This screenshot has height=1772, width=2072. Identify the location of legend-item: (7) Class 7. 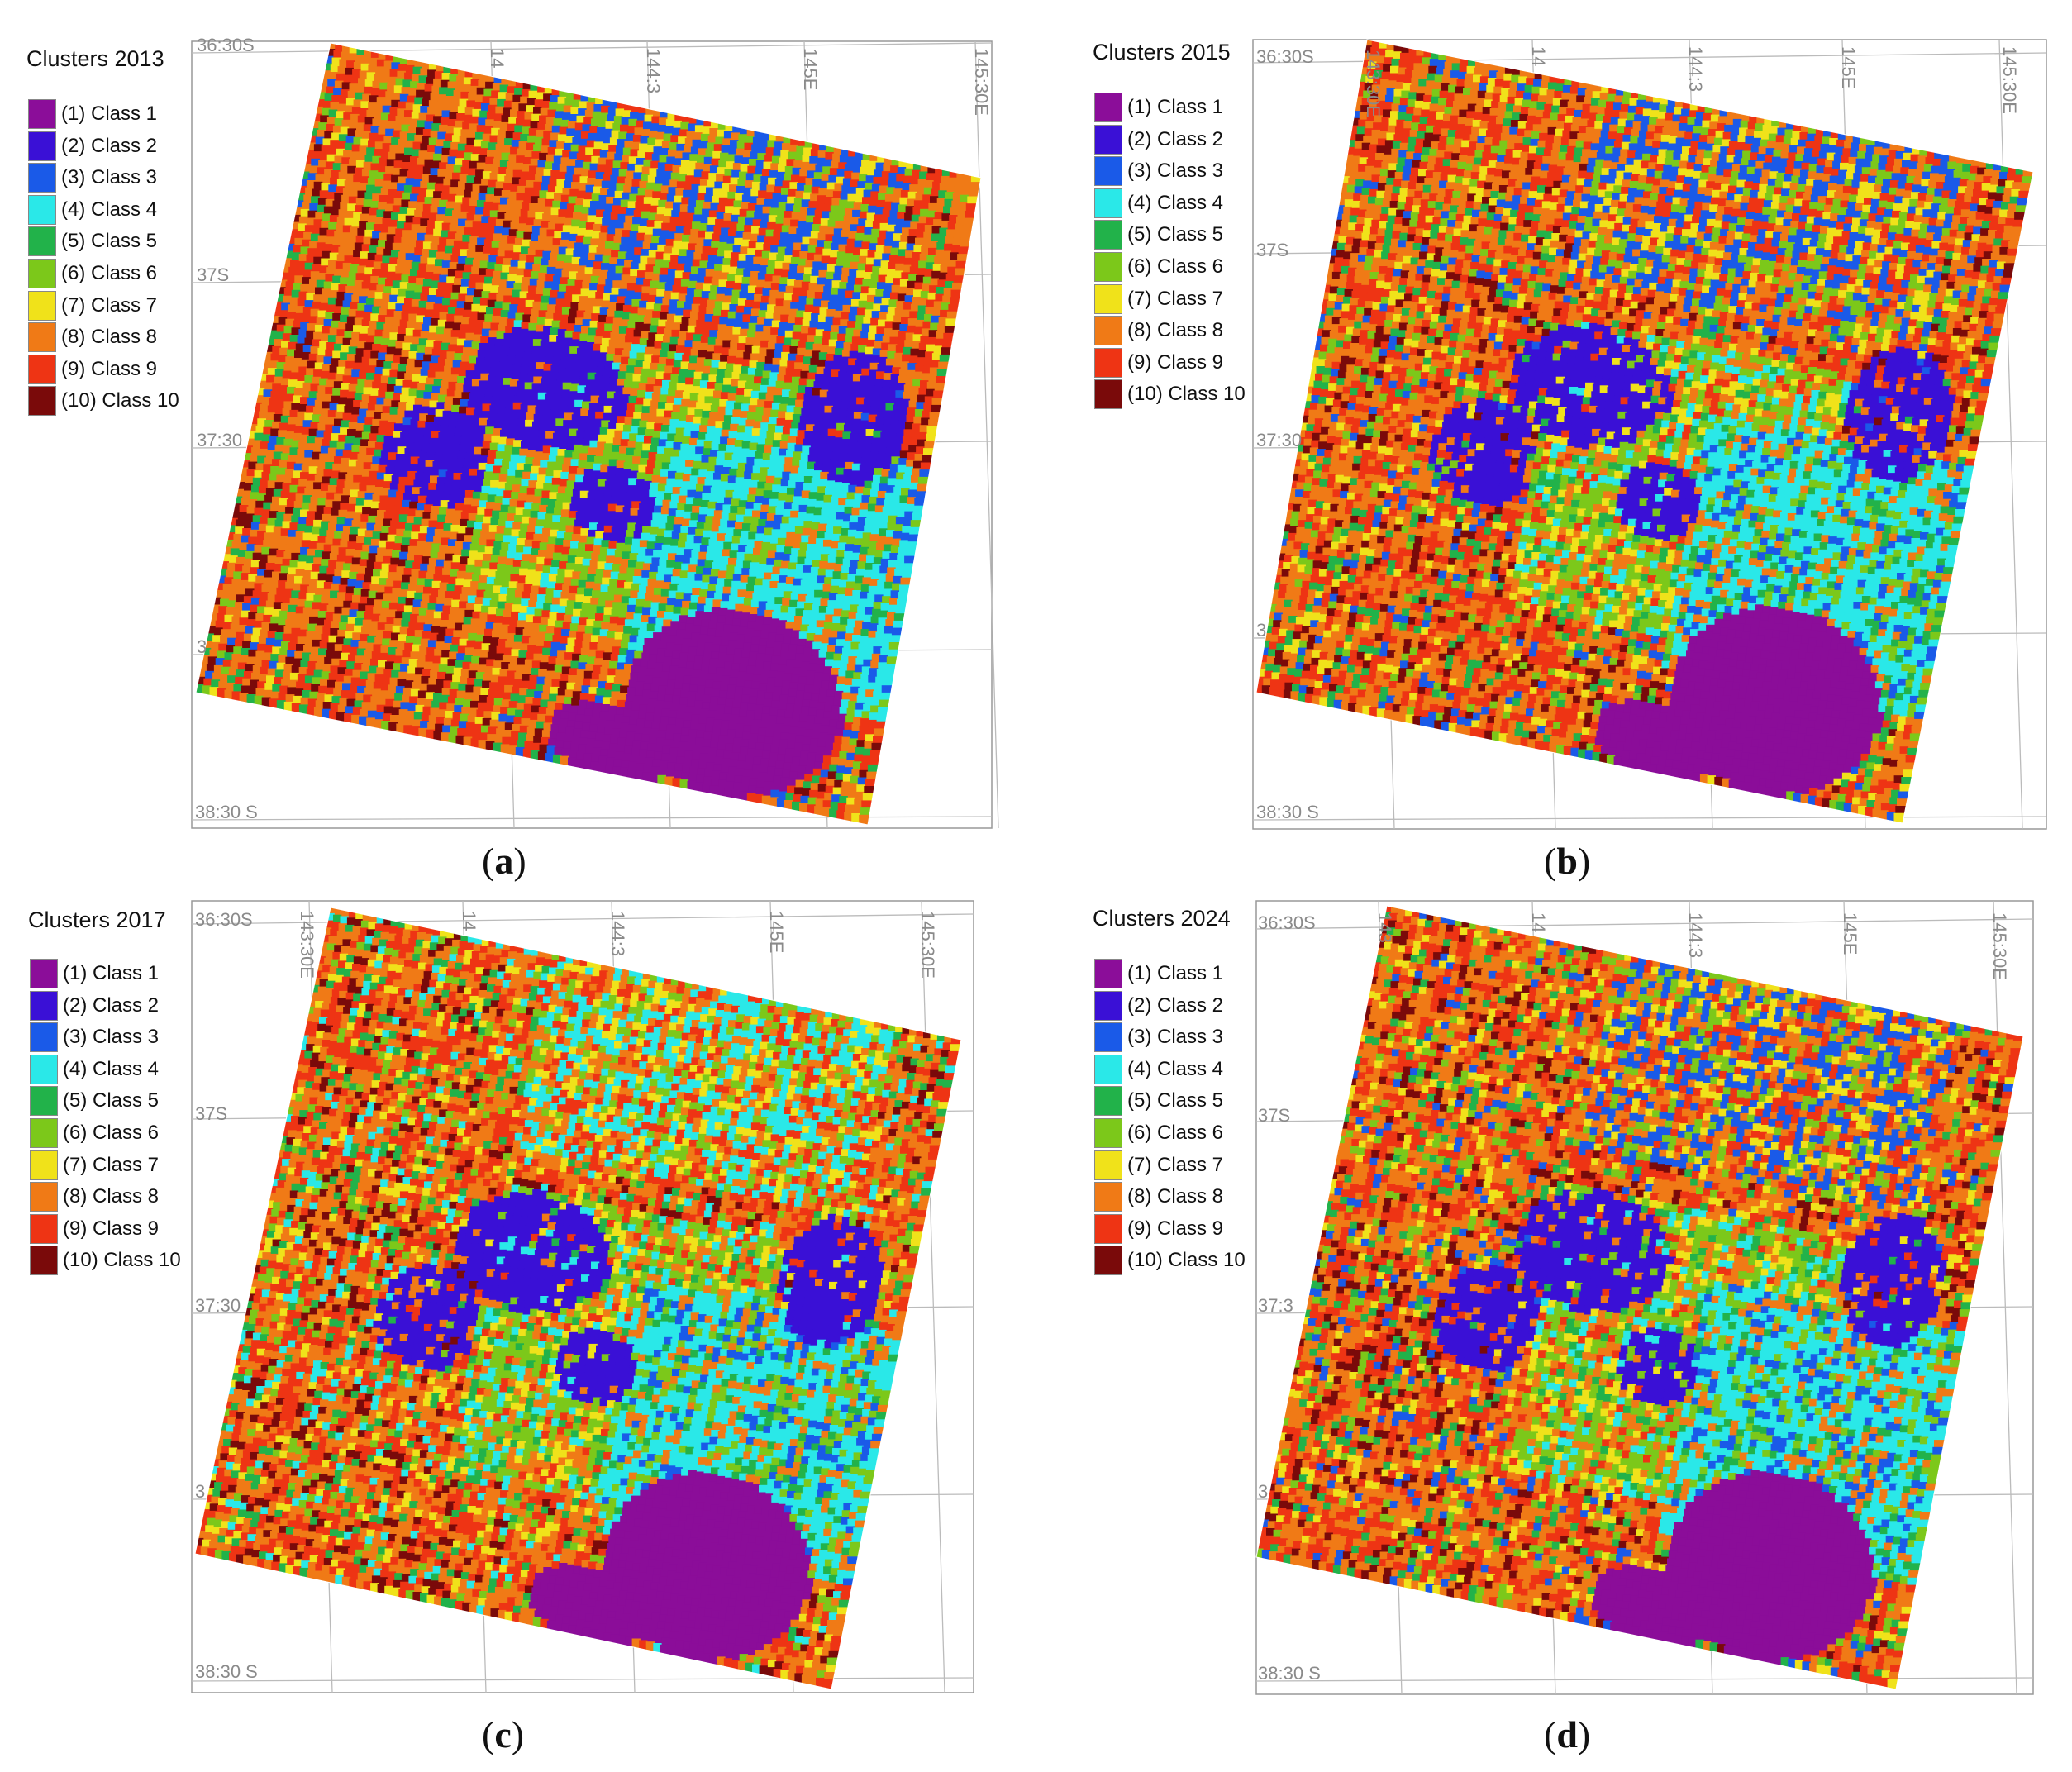
(121, 1166).